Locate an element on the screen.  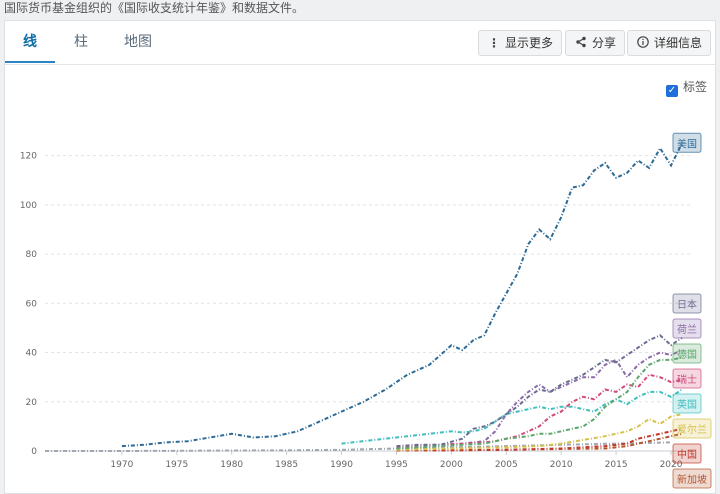
share-button: 分享 is located at coordinates (595, 43).